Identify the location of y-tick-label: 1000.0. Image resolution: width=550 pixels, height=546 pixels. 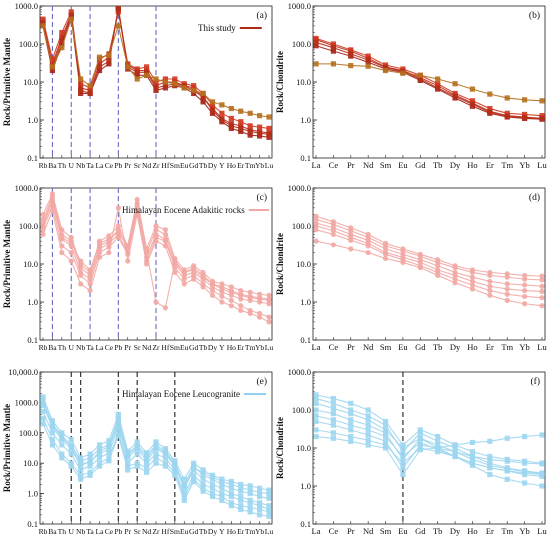
(299, 372).